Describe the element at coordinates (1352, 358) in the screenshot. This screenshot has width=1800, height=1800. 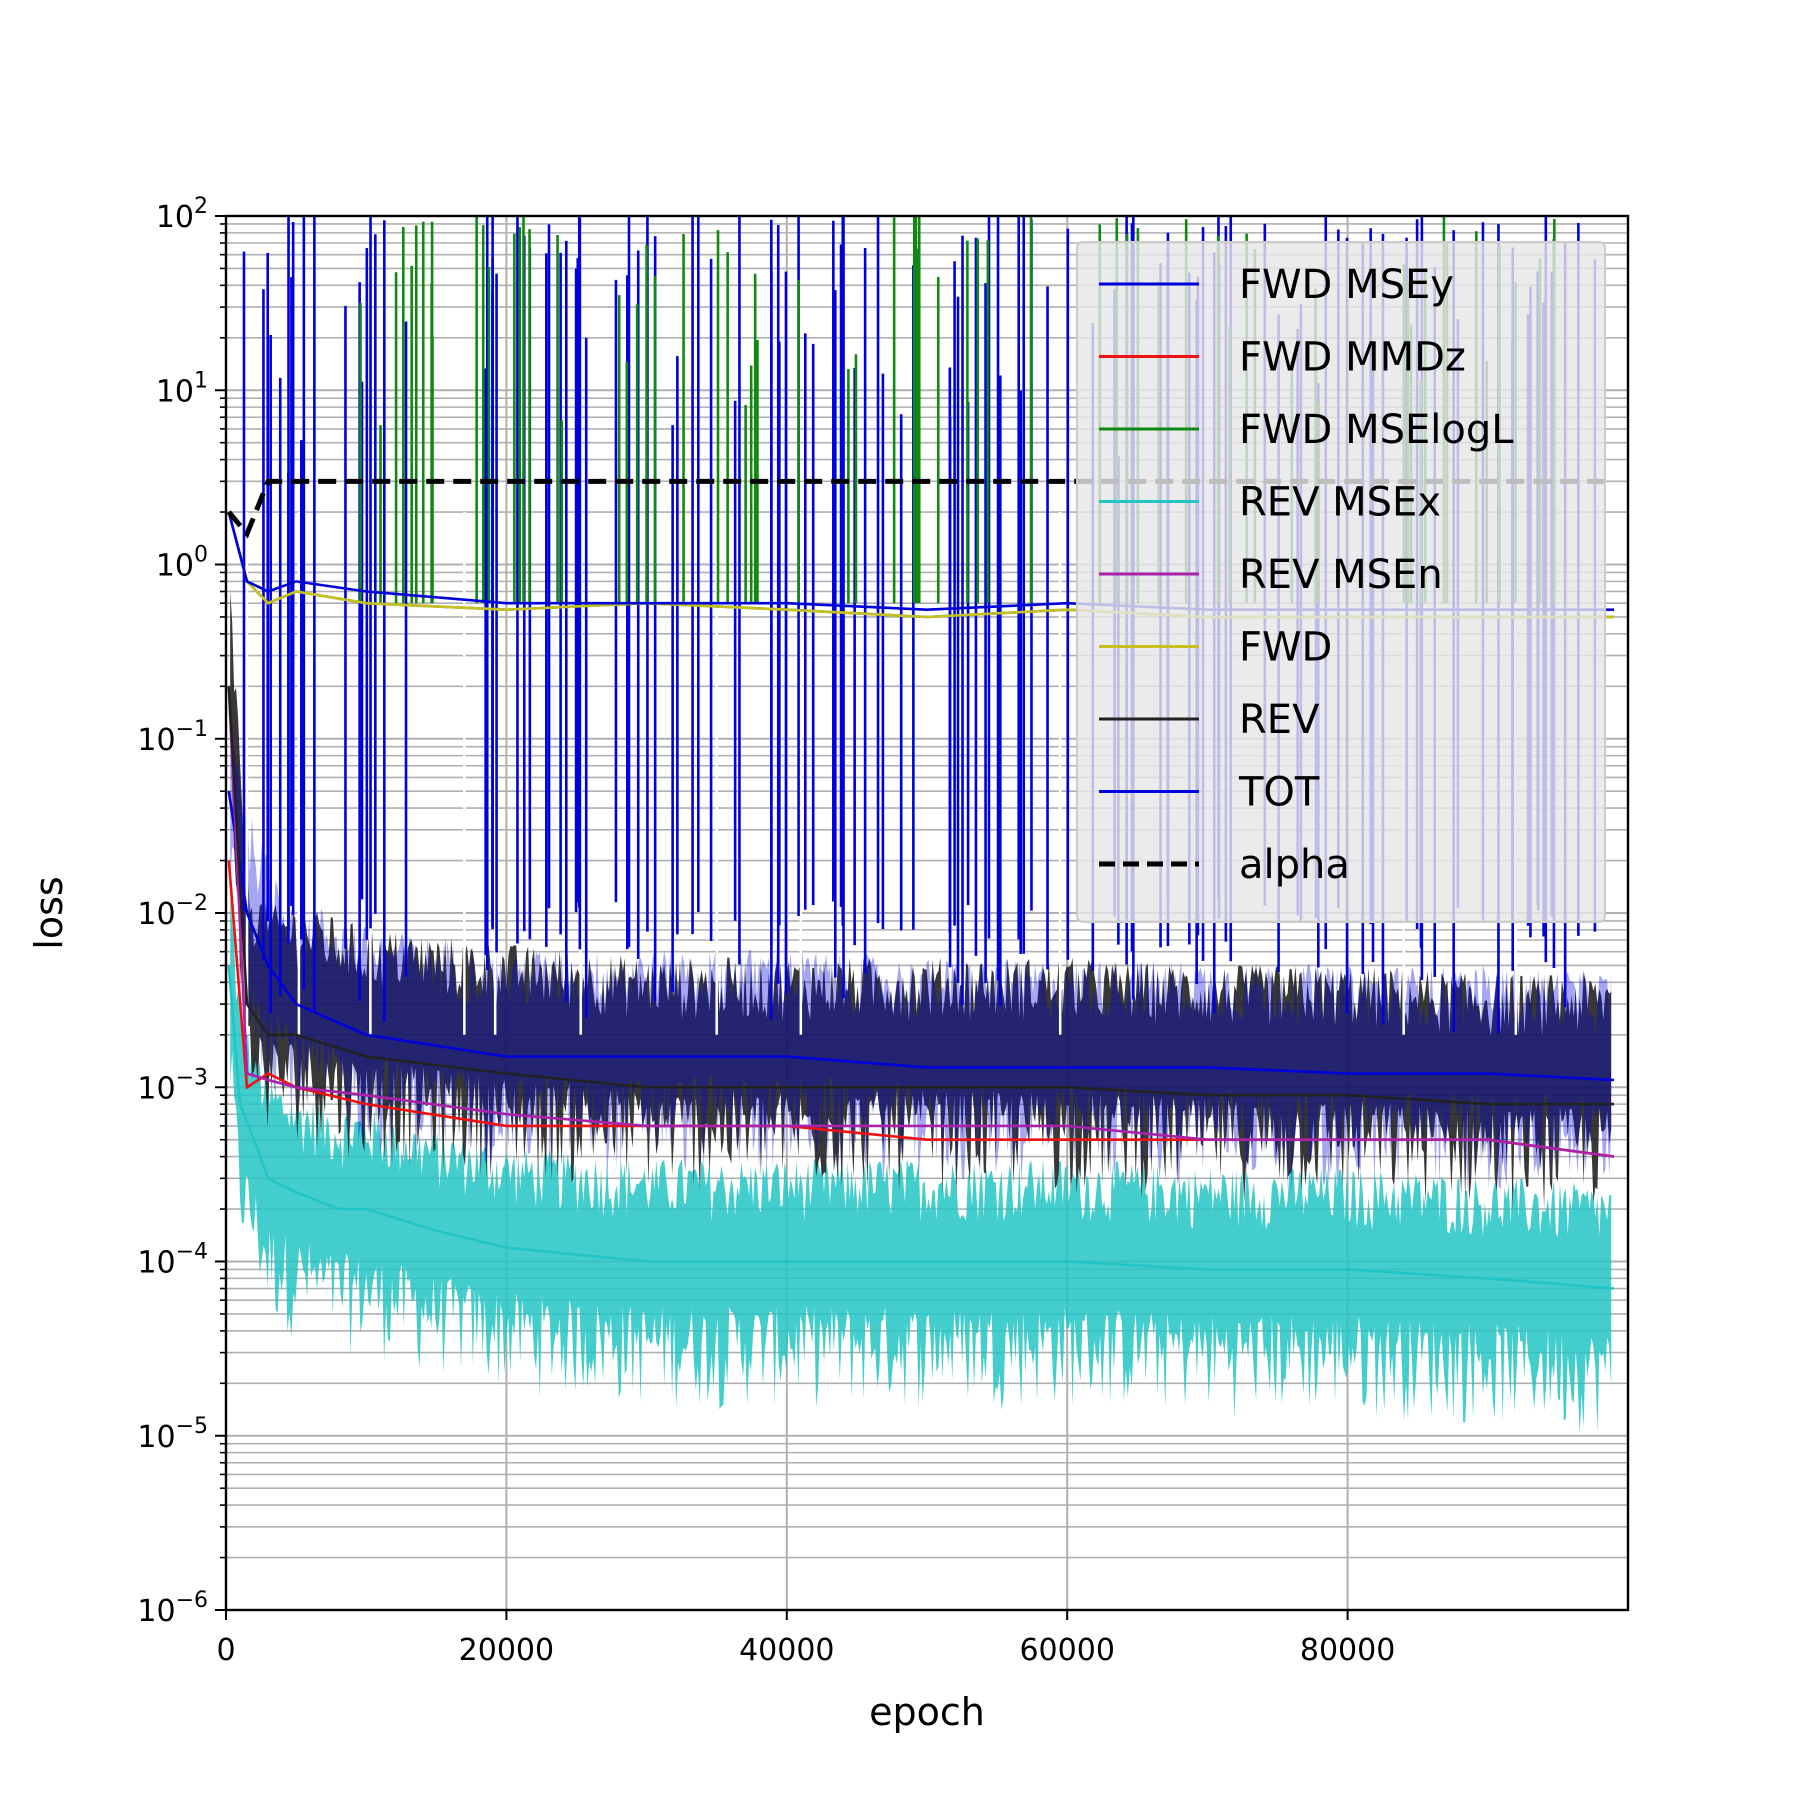
I see `legend-label-fwd-mmdz: FWD MMDz` at that location.